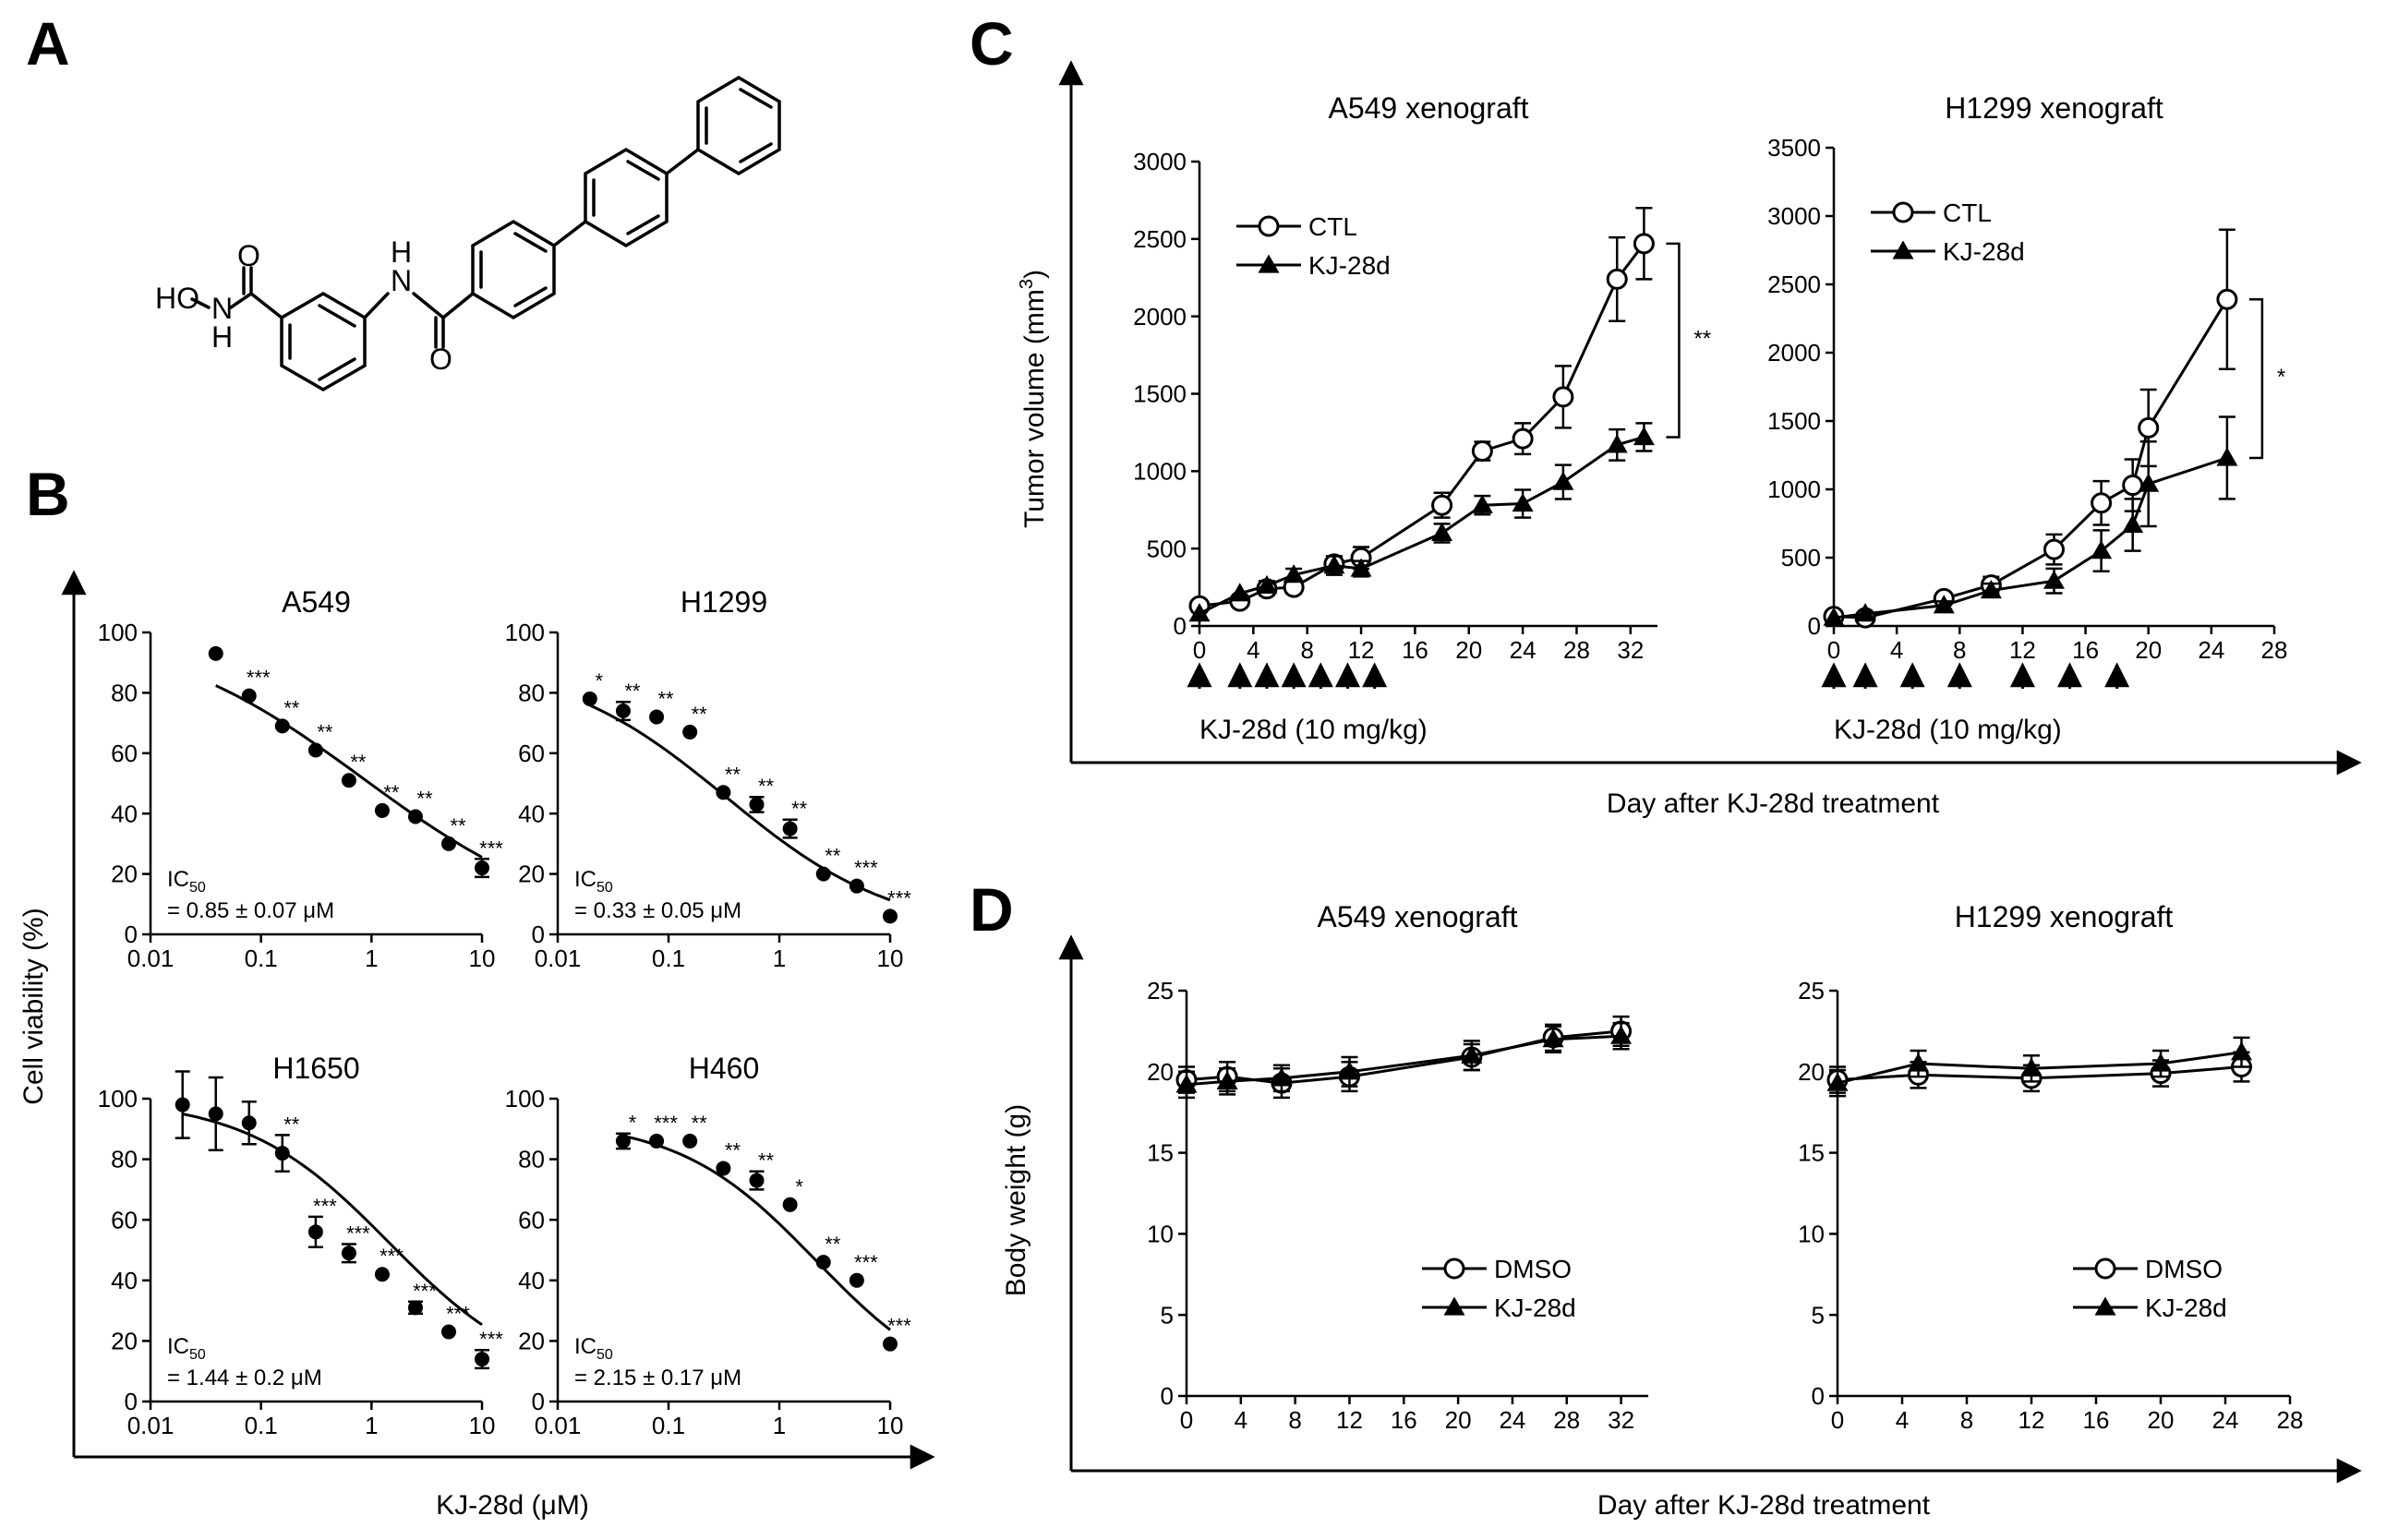 Image resolution: width=2386 pixels, height=1540 pixels. I want to click on chart-title: A549, so click(316, 602).